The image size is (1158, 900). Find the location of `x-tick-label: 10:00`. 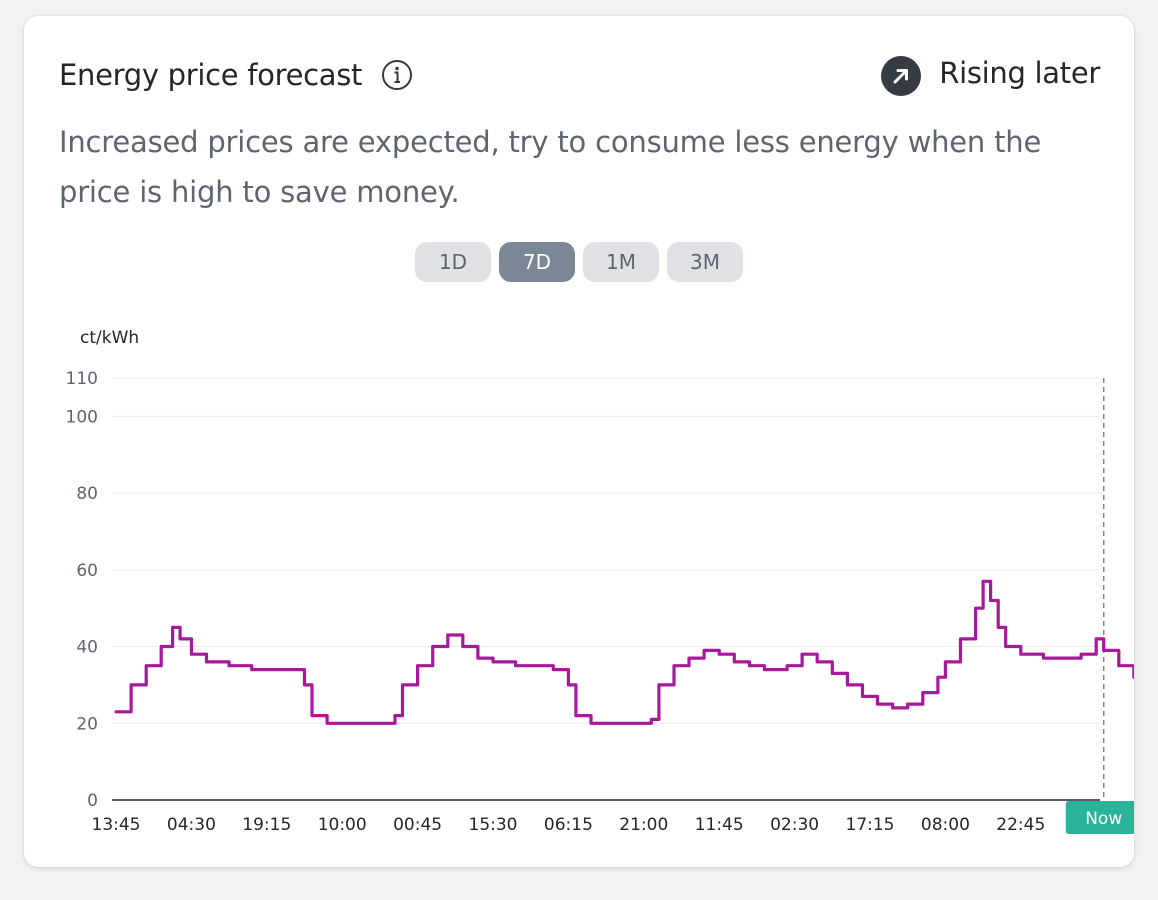

x-tick-label: 10:00 is located at coordinates (342, 825).